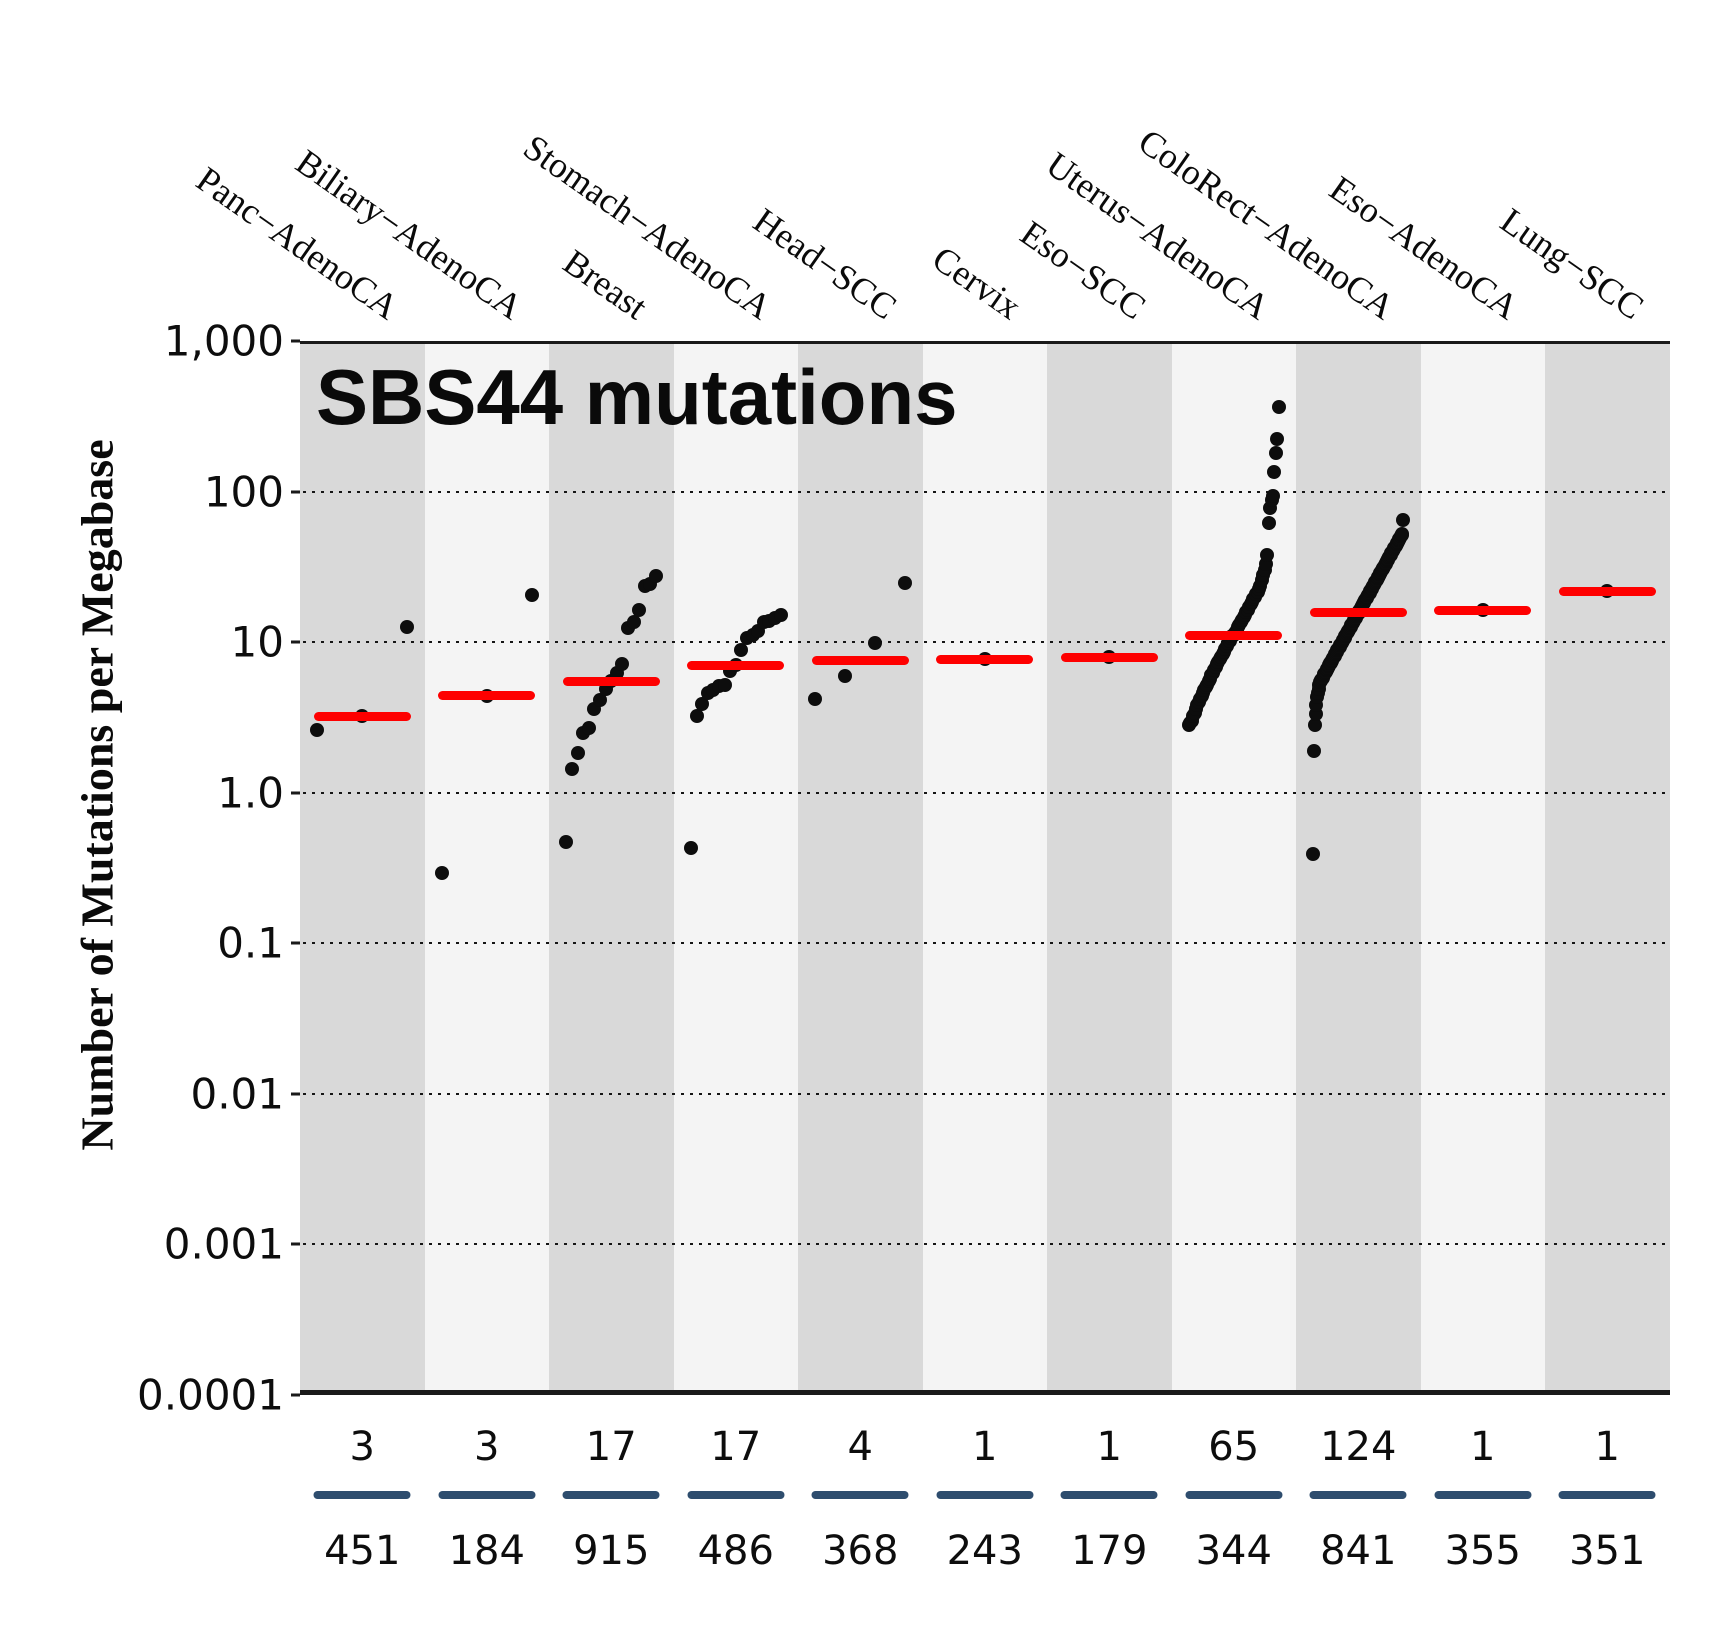 Image resolution: width=1728 pixels, height=1650 pixels. I want to click on total-sample-count-5: 368, so click(860, 1551).